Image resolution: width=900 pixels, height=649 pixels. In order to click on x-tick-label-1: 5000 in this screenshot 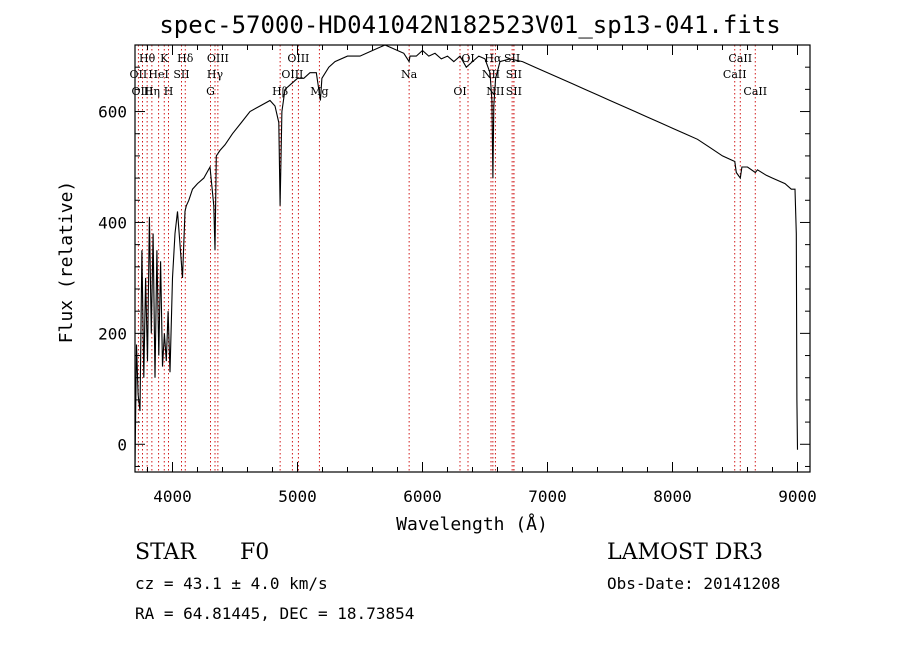, I will do `click(297, 496)`.